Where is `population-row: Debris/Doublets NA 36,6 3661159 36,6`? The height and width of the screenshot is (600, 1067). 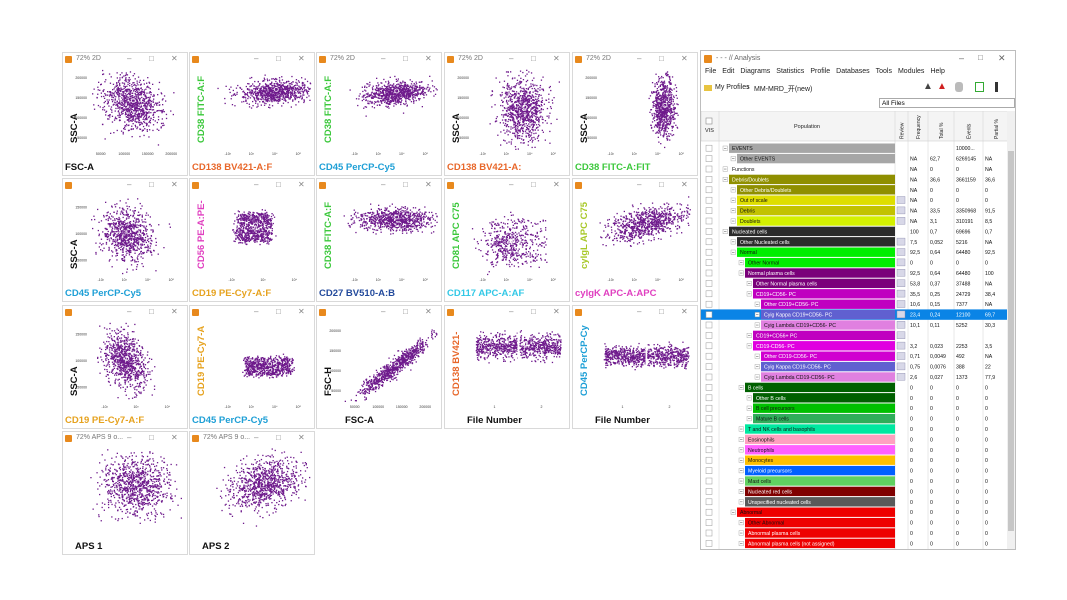
population-row: Debris/Doublets NA 36,6 3661159 36,6 is located at coordinates (850, 179).